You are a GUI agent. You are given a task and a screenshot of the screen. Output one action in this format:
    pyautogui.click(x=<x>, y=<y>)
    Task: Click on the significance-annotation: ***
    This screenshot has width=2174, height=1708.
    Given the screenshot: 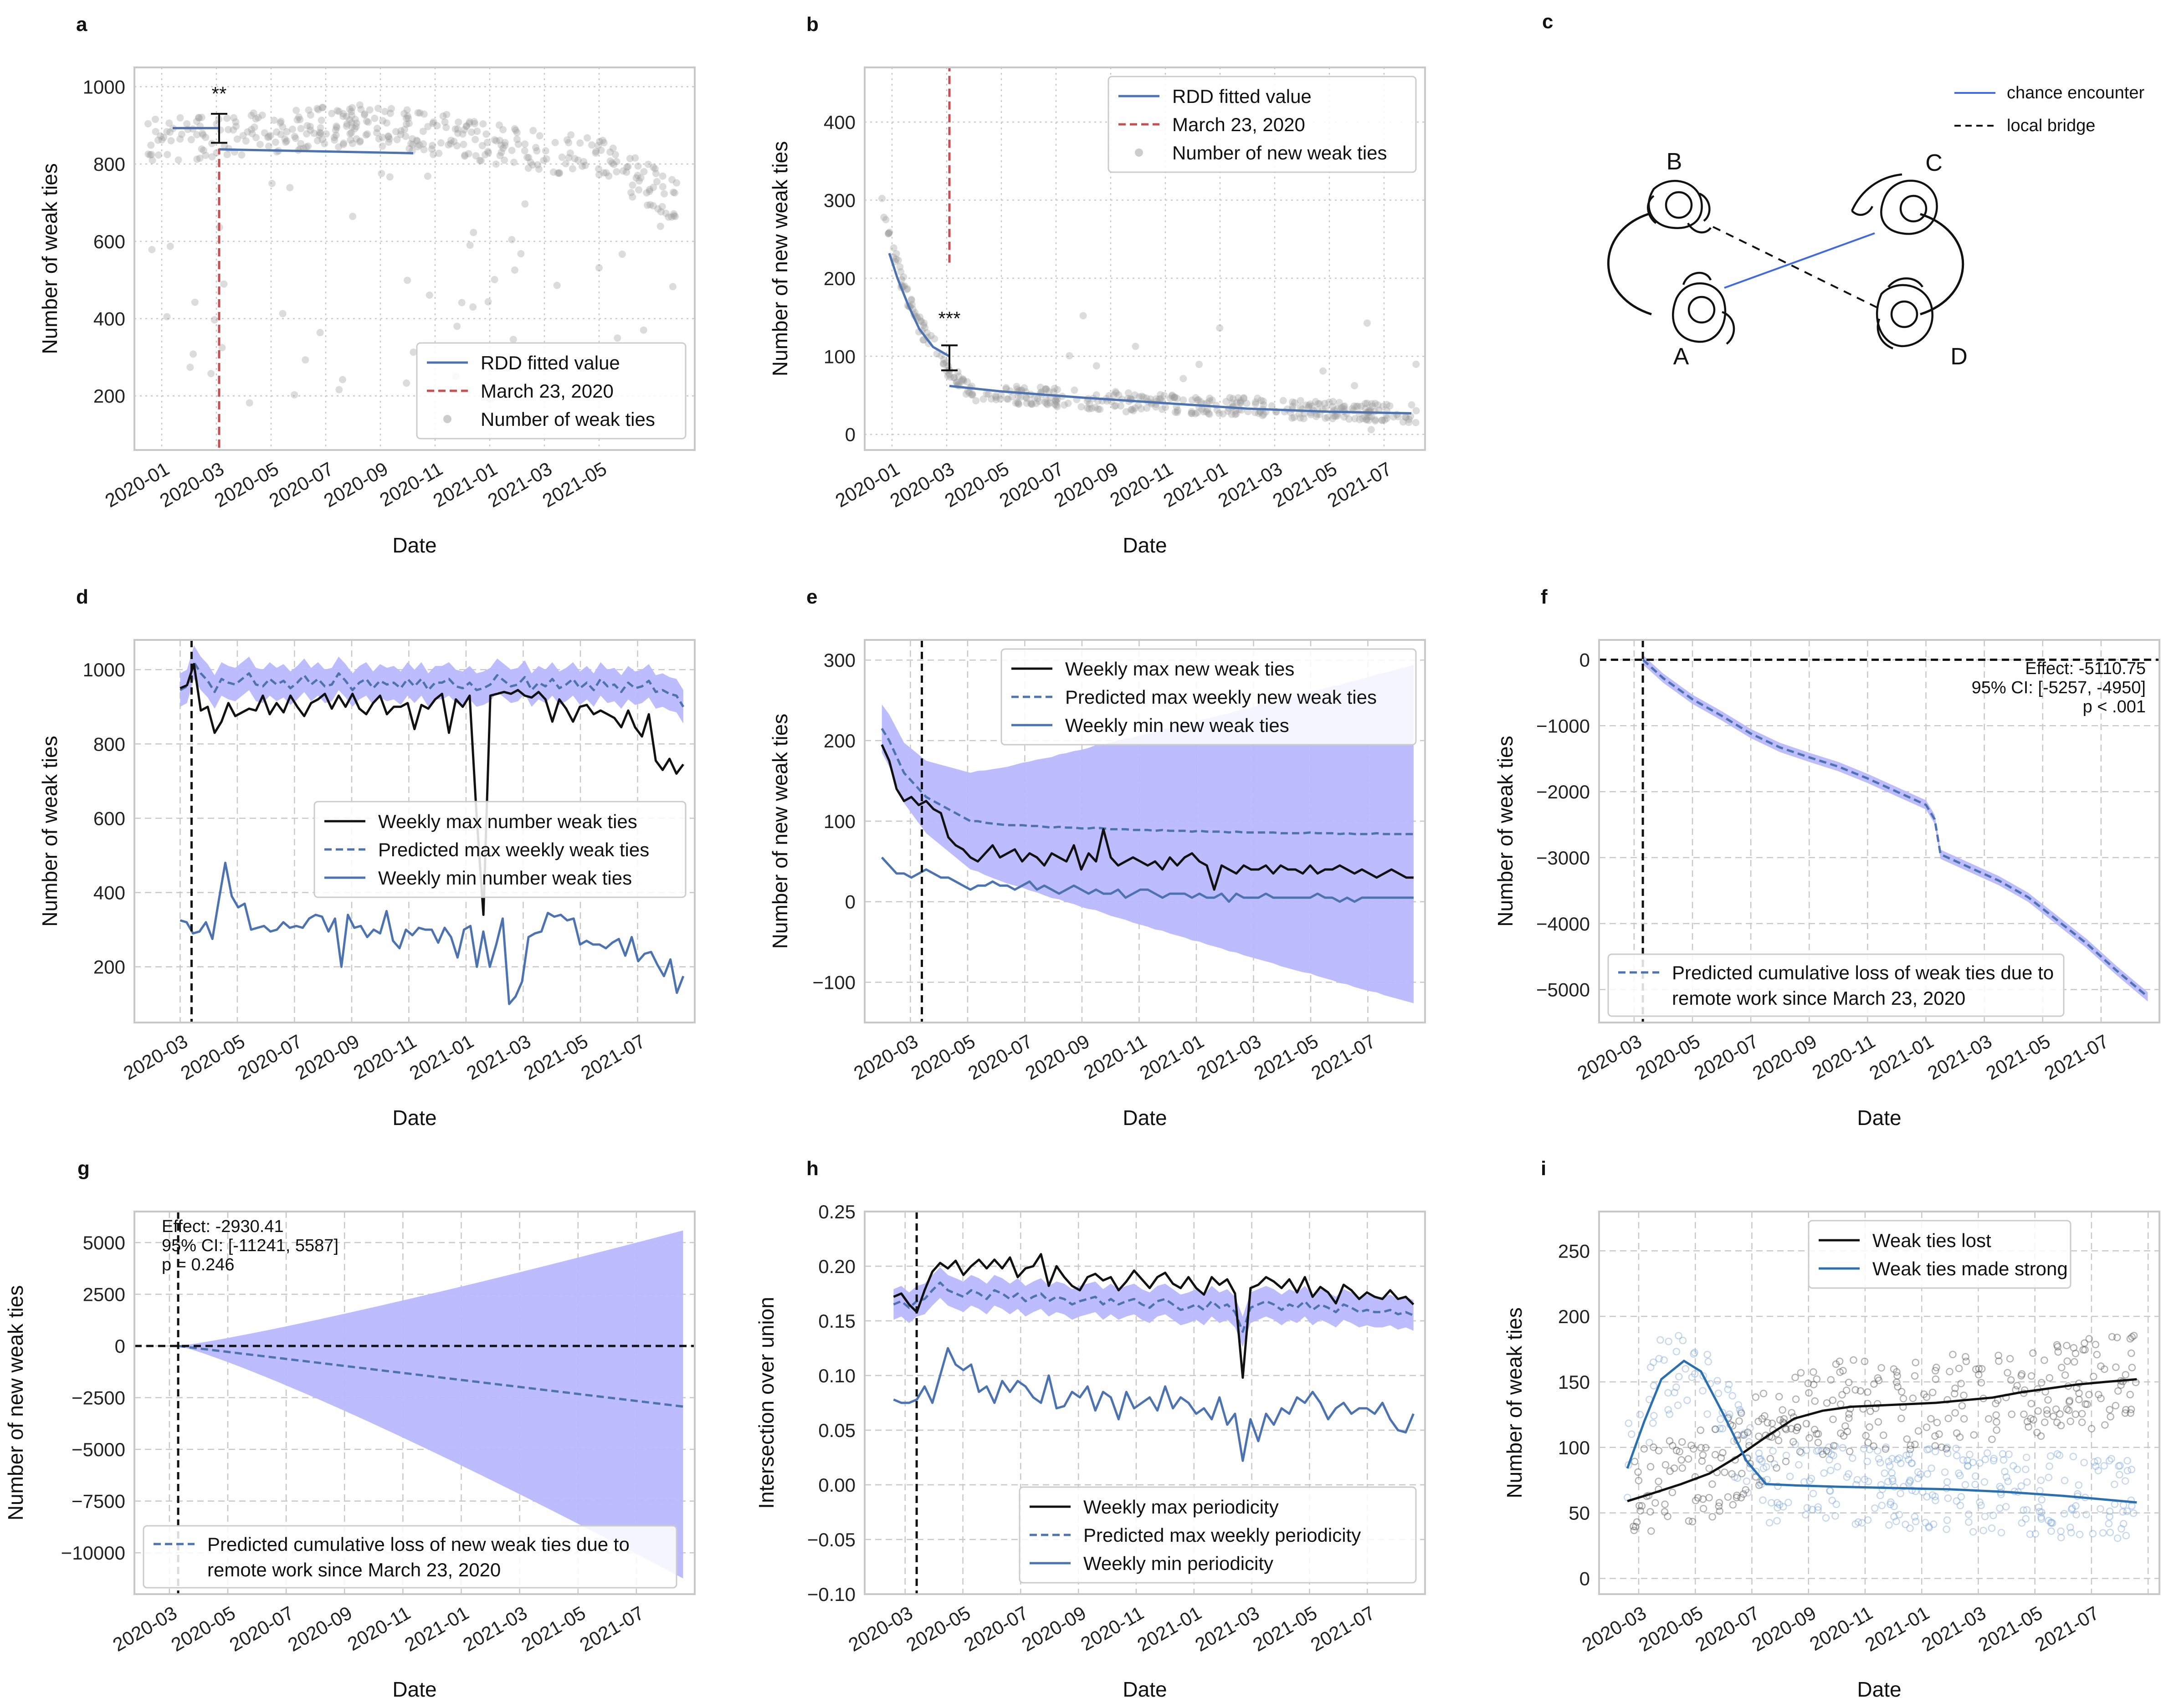 What is the action you would take?
    pyautogui.click(x=949, y=319)
    